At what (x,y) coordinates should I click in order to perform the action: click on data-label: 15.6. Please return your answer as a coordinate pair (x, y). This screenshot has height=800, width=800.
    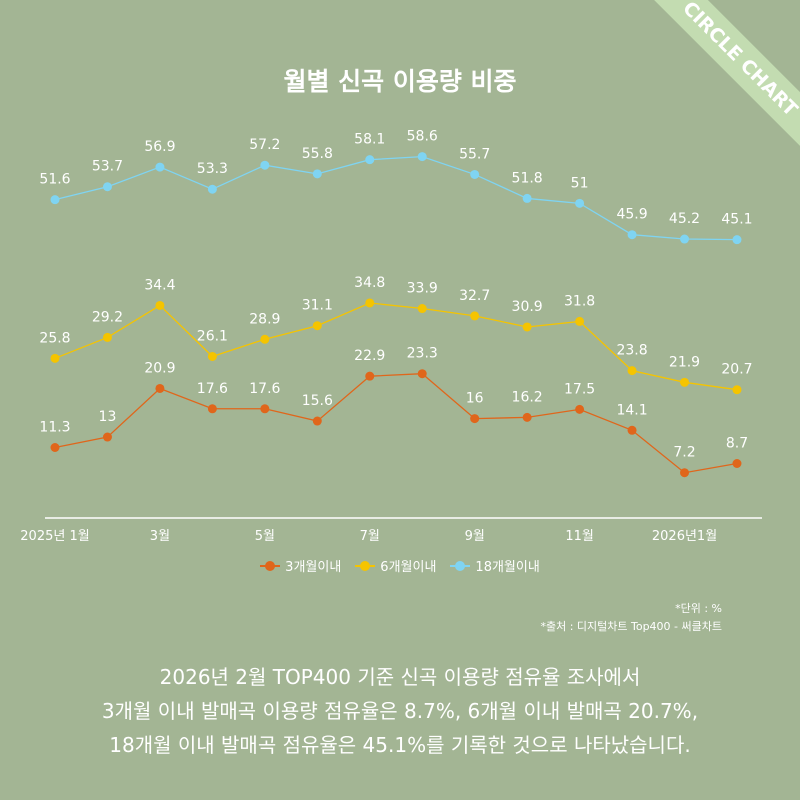
    Looking at the image, I should click on (317, 401).